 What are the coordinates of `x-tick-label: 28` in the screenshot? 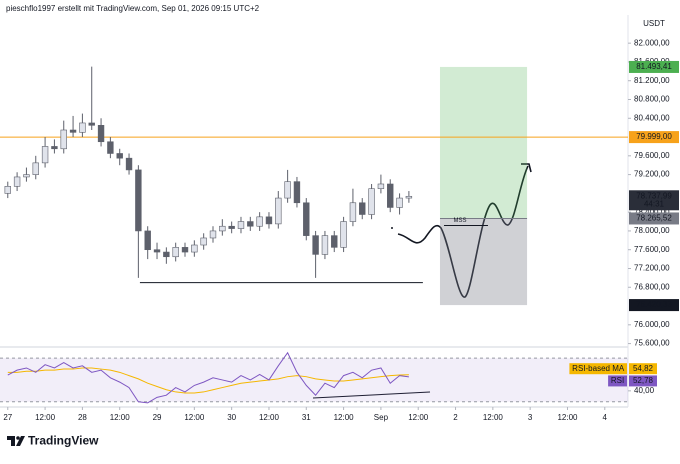 It's located at (82, 417).